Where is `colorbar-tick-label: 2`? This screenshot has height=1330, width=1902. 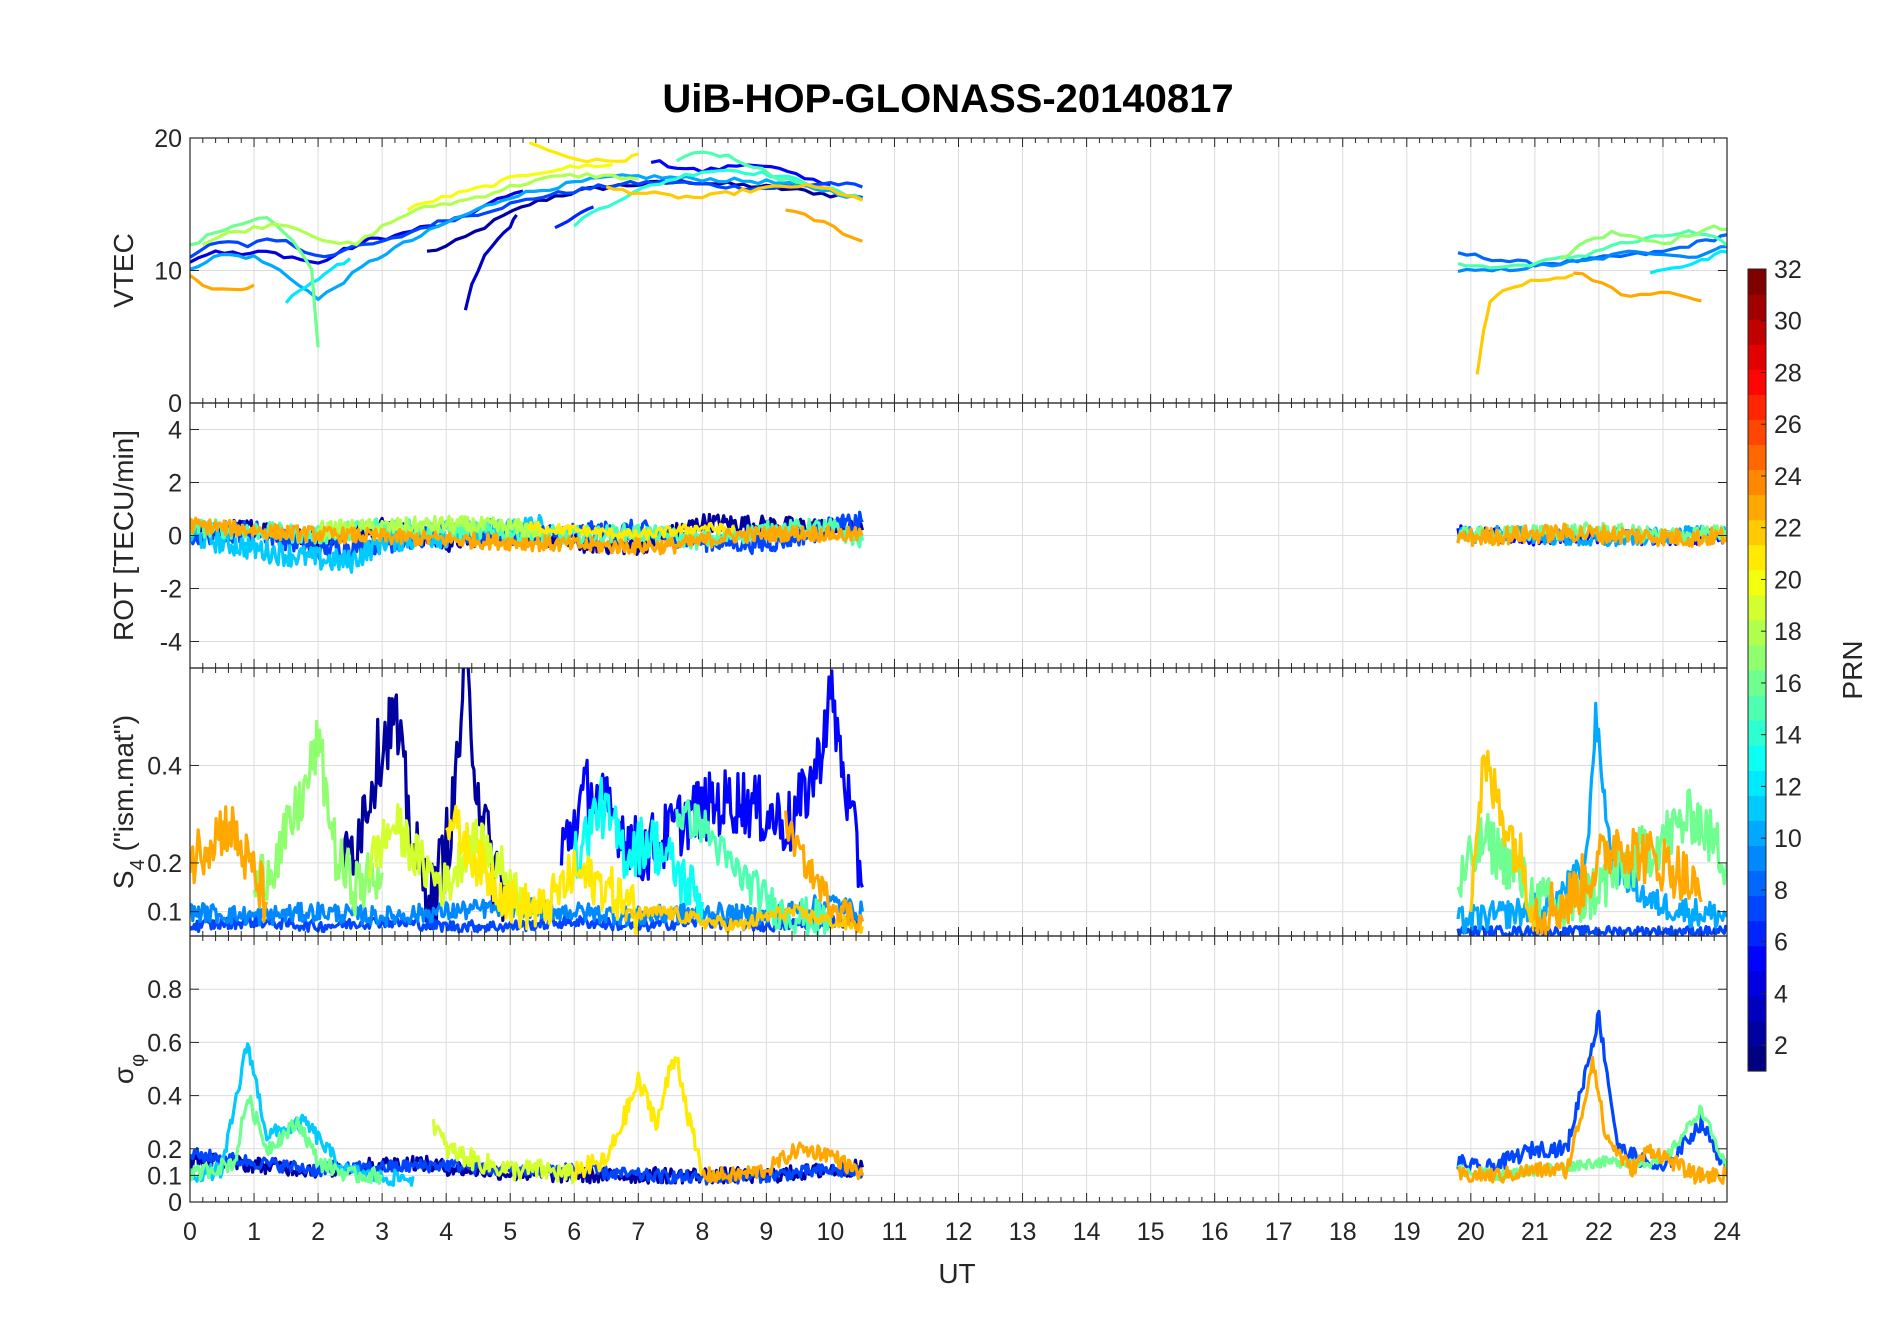
colorbar-tick-label: 2 is located at coordinates (1781, 1046).